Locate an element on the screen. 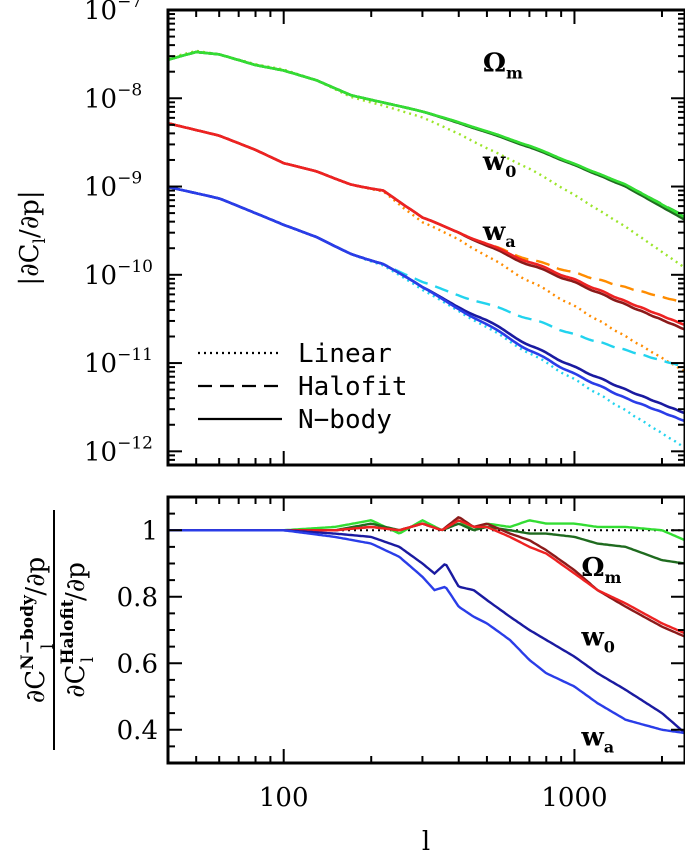 This screenshot has width=685, height=856. top-annotations: Ωm w0 wa is located at coordinates (502, 150).